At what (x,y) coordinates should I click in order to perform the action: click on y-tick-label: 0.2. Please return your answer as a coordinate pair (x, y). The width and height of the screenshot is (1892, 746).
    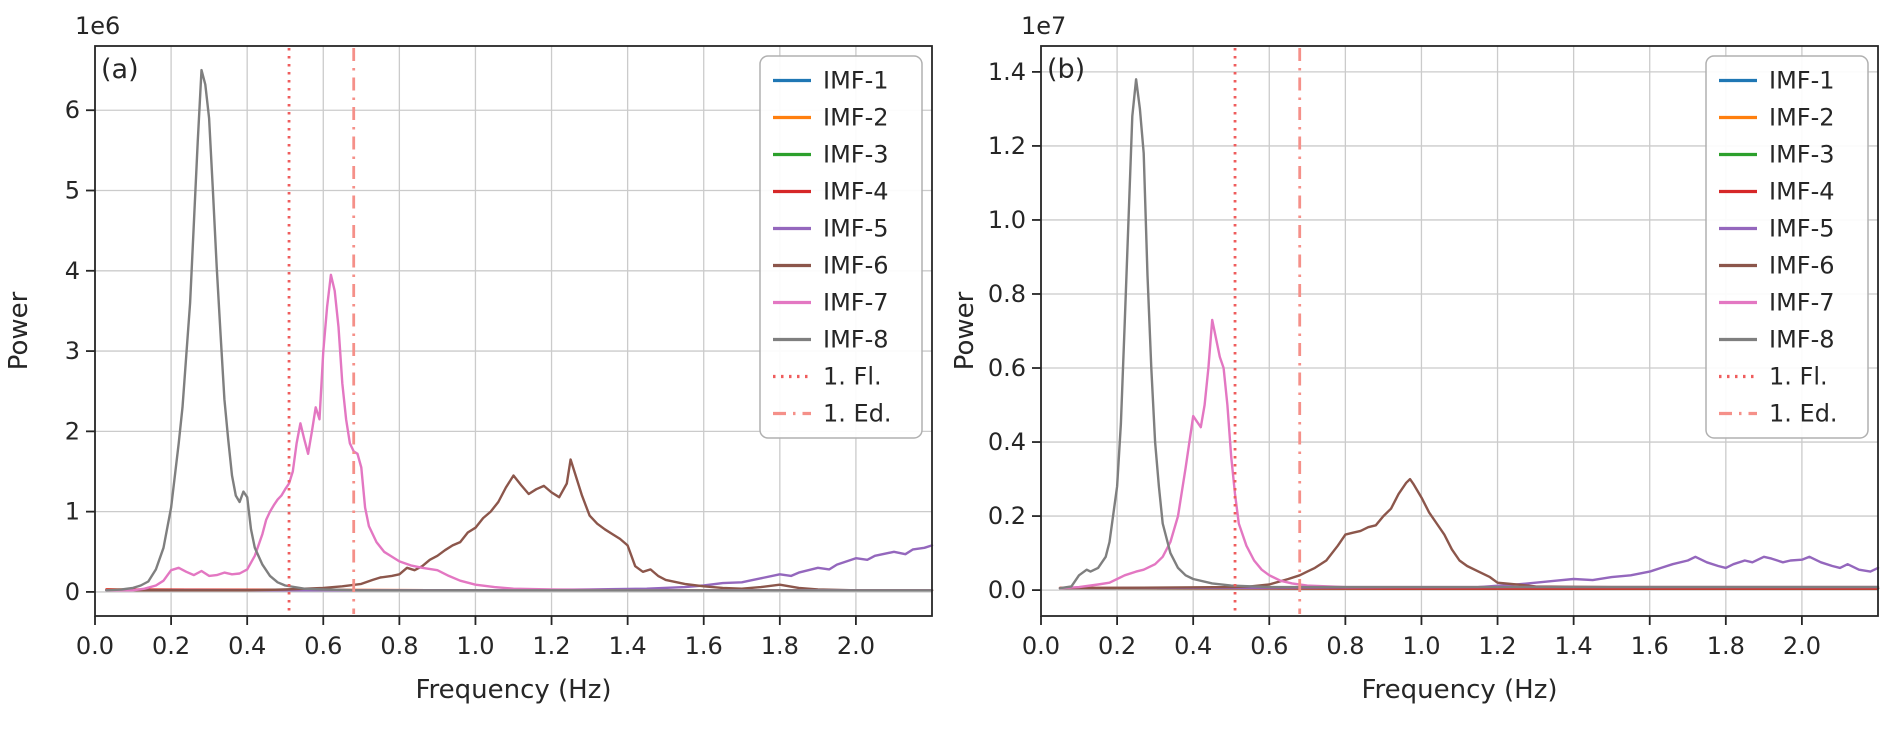
    Looking at the image, I should click on (1007, 516).